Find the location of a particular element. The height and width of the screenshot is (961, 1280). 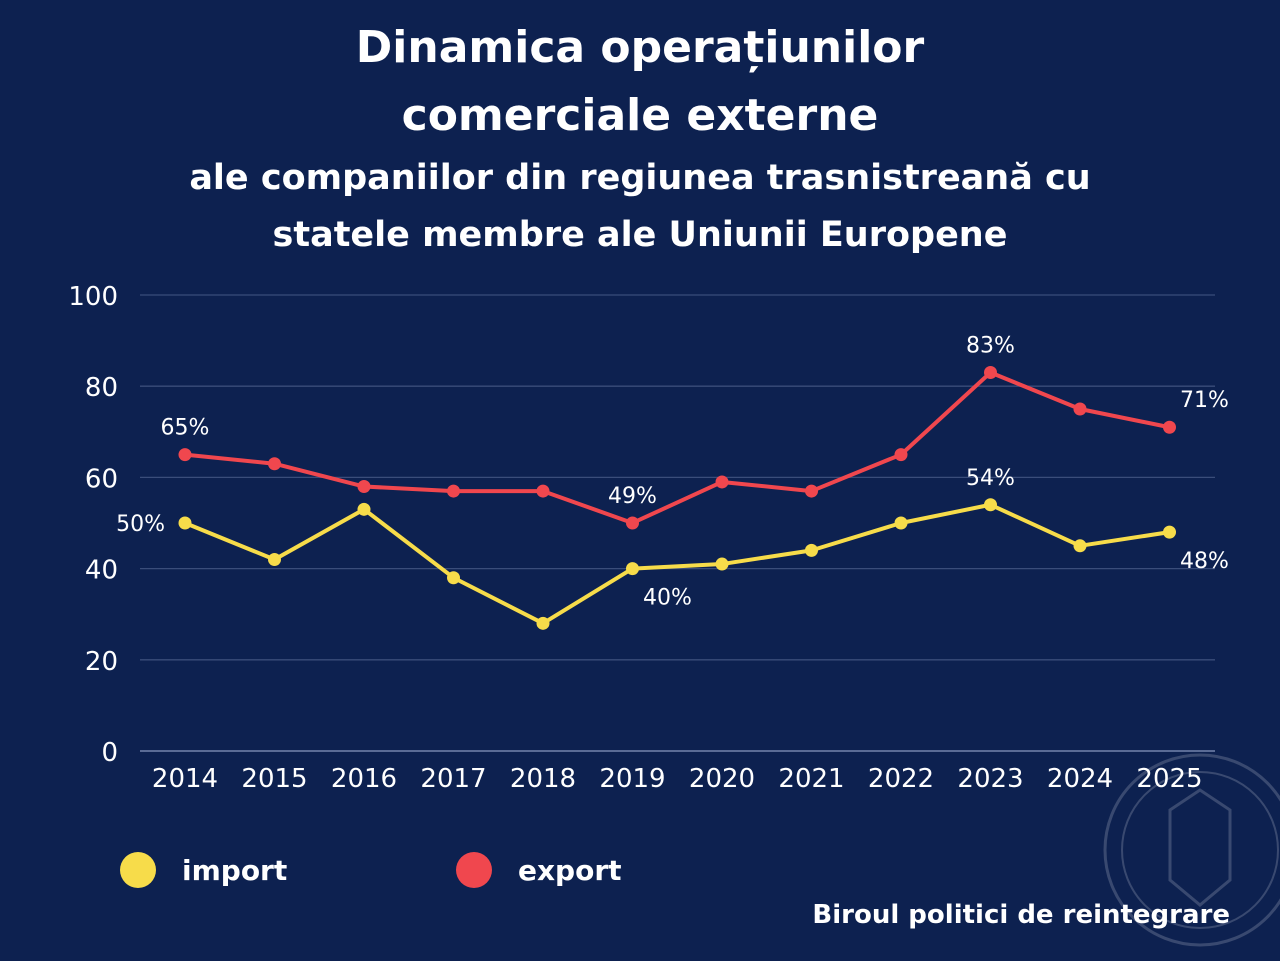

legend-item-export: export is located at coordinates (539, 870).